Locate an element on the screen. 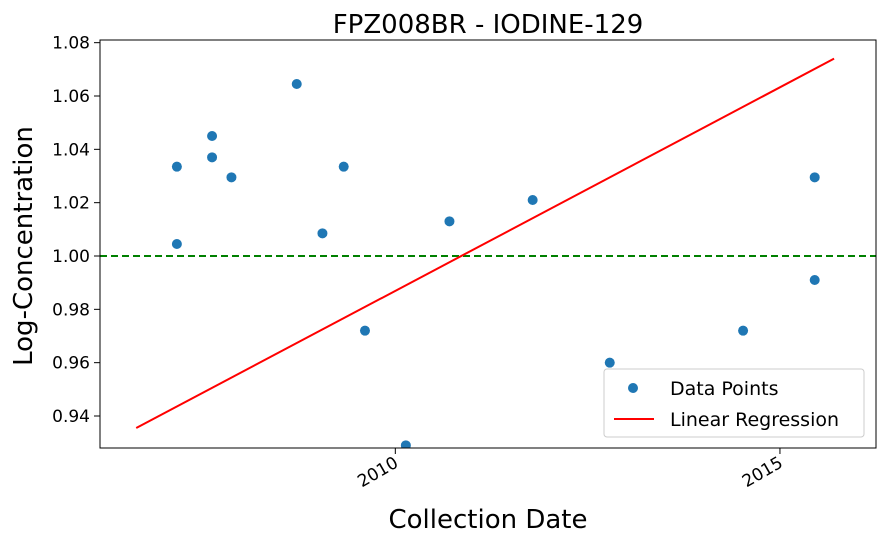 This screenshot has height=545, width=884. y-tick-label: 0.94 is located at coordinates (71, 417).